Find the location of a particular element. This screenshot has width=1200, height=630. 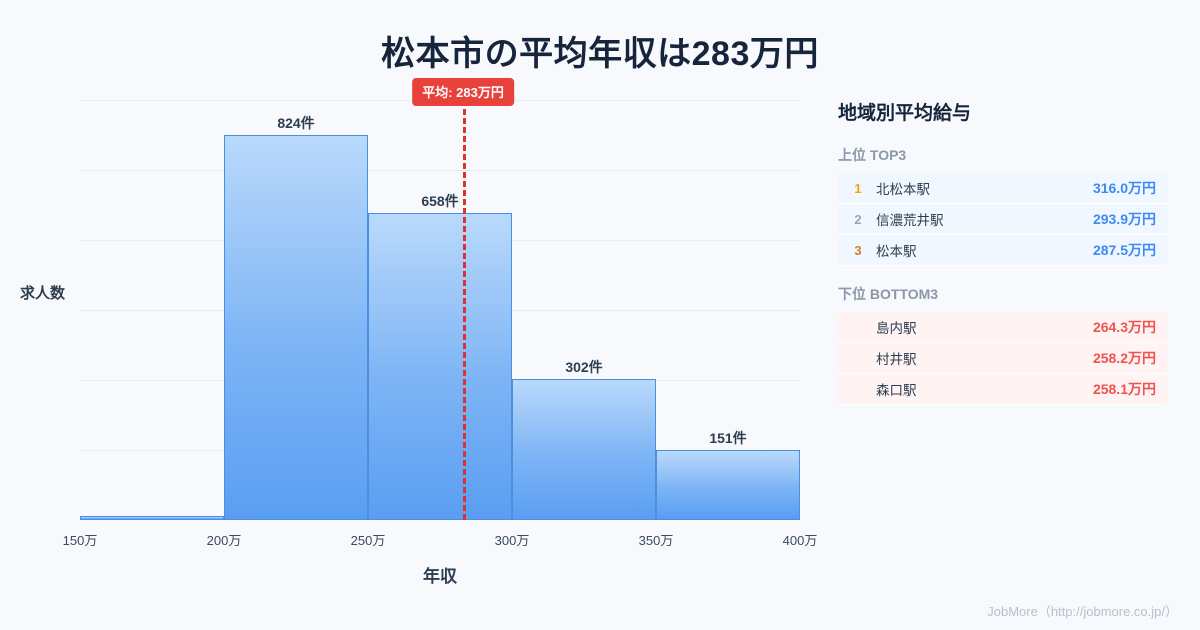

x-axis-tick: 350万 is located at coordinates (656, 540).